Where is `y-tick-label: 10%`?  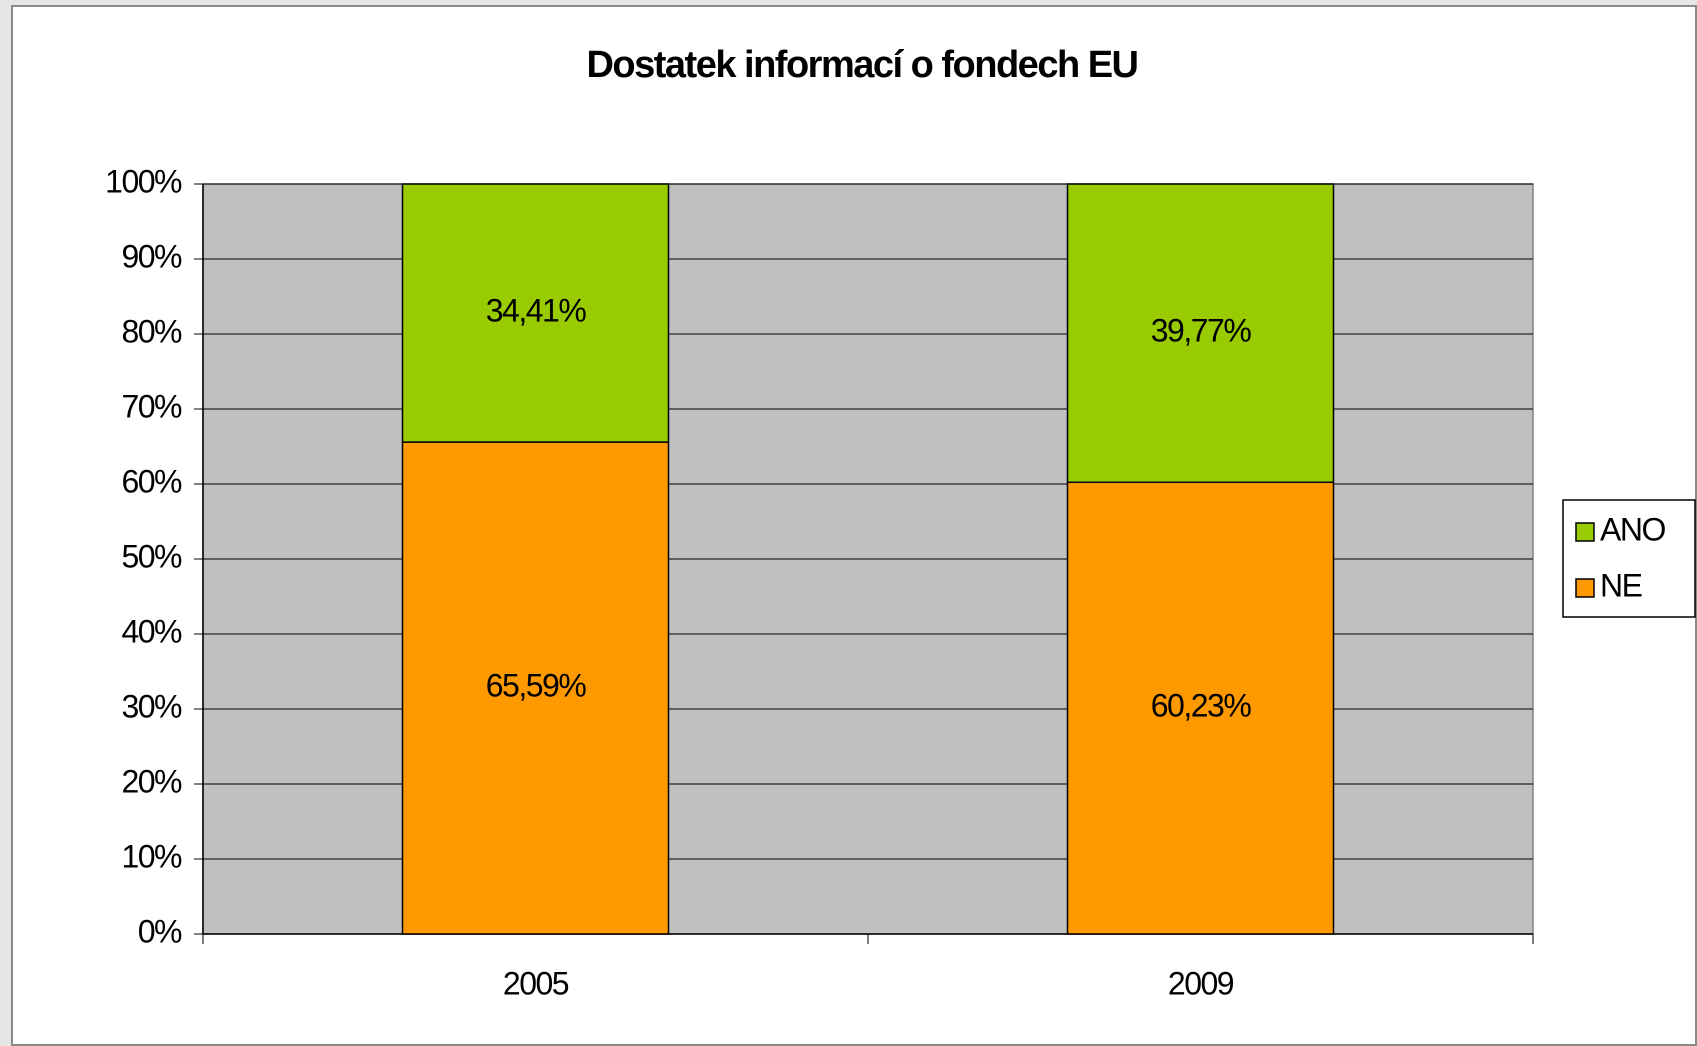 y-tick-label: 10% is located at coordinates (151, 856).